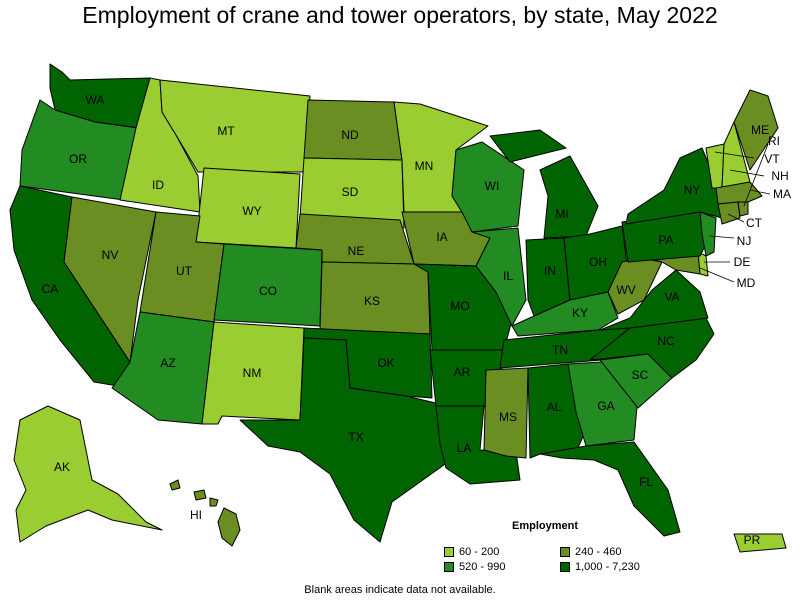 The image size is (800, 600). What do you see at coordinates (774, 141) in the screenshot?
I see `label-RI: RI` at bounding box center [774, 141].